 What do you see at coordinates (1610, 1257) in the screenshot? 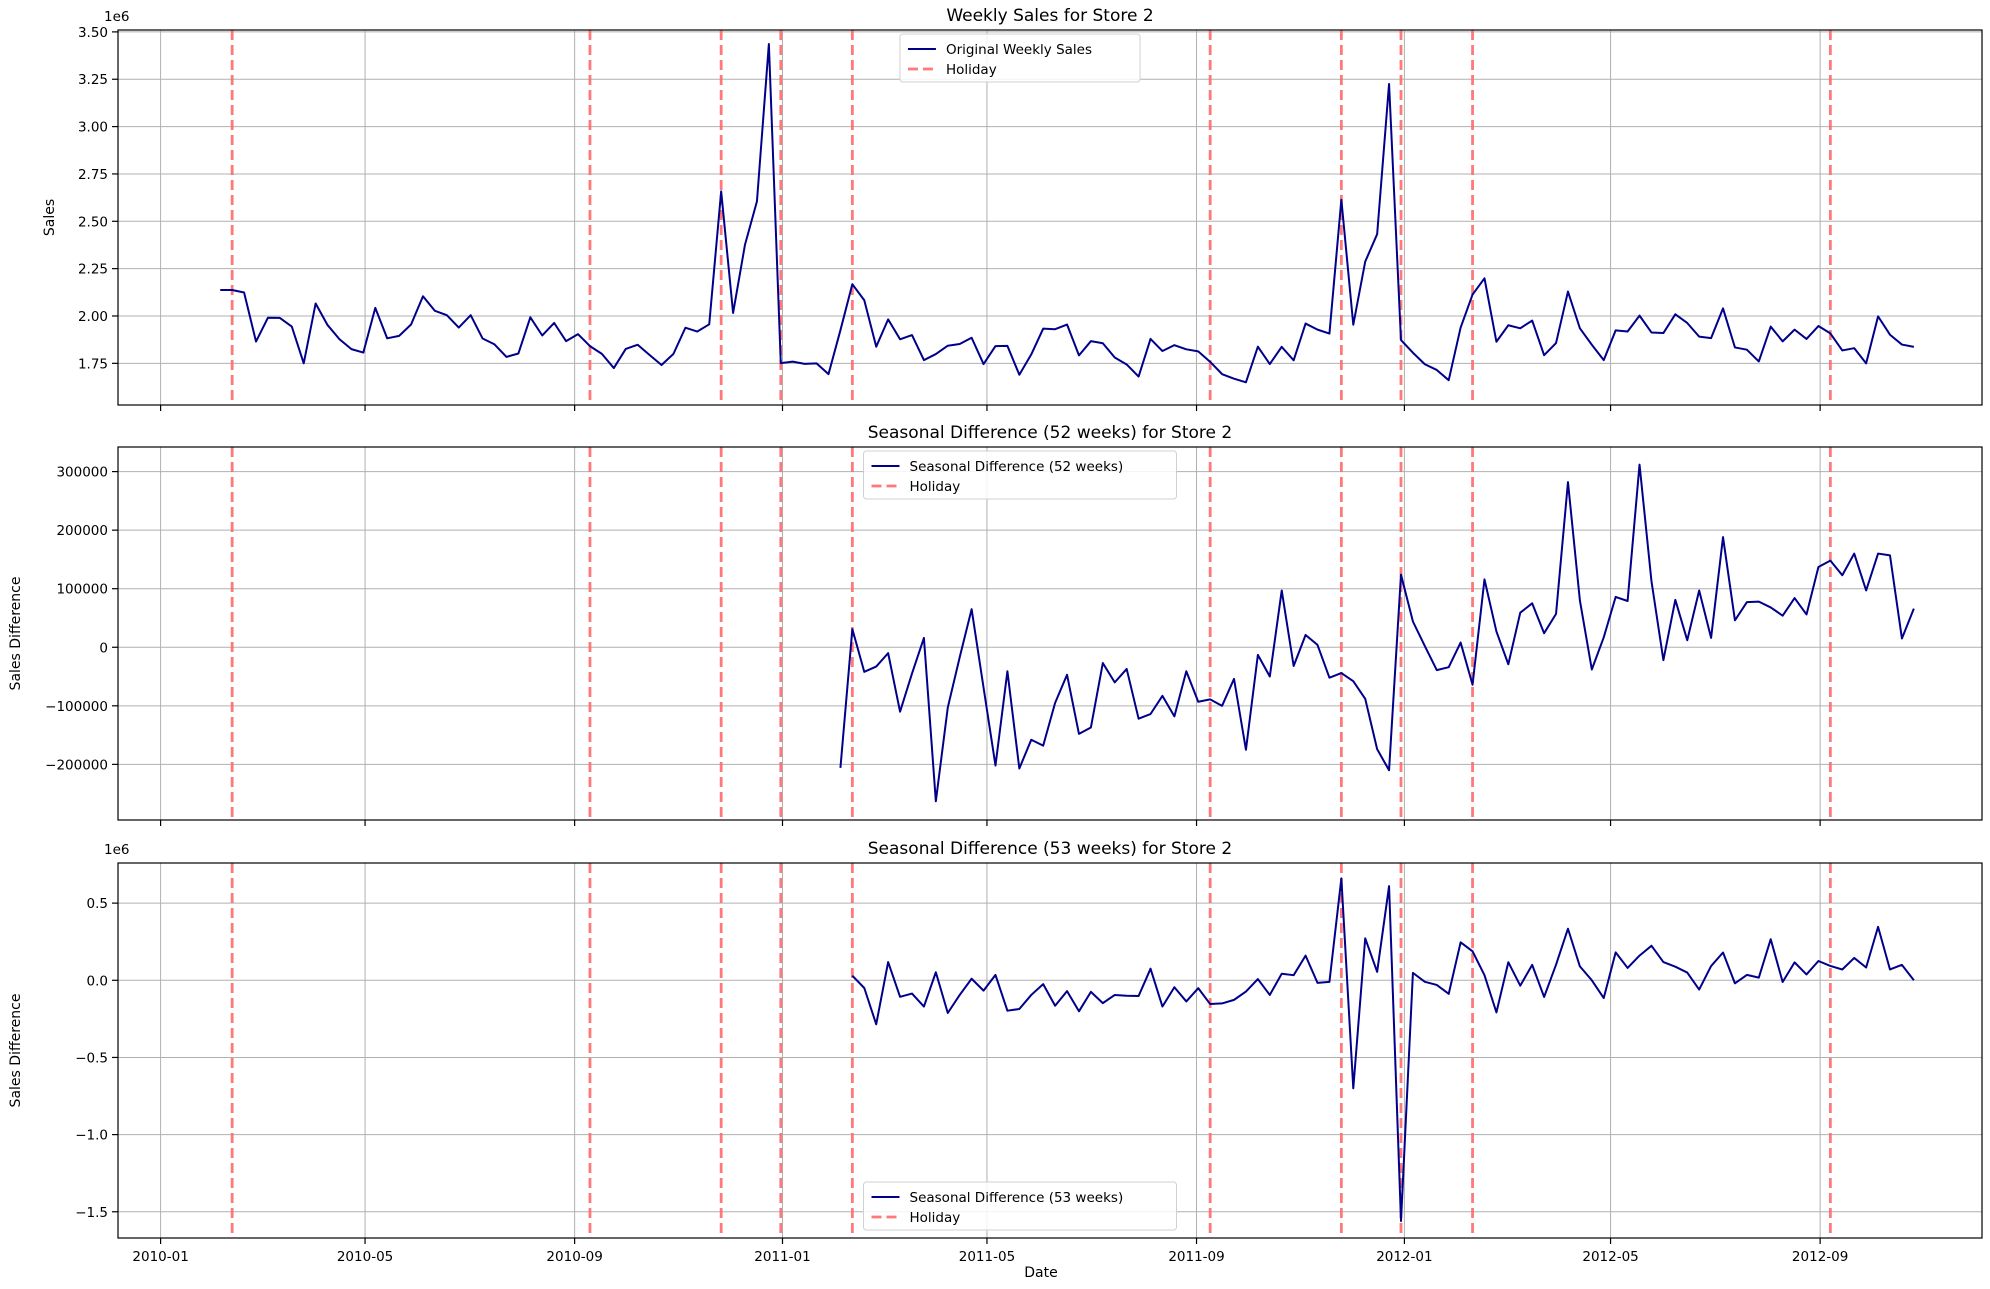
I see `x-tick-label: 2012-05` at bounding box center [1610, 1257].